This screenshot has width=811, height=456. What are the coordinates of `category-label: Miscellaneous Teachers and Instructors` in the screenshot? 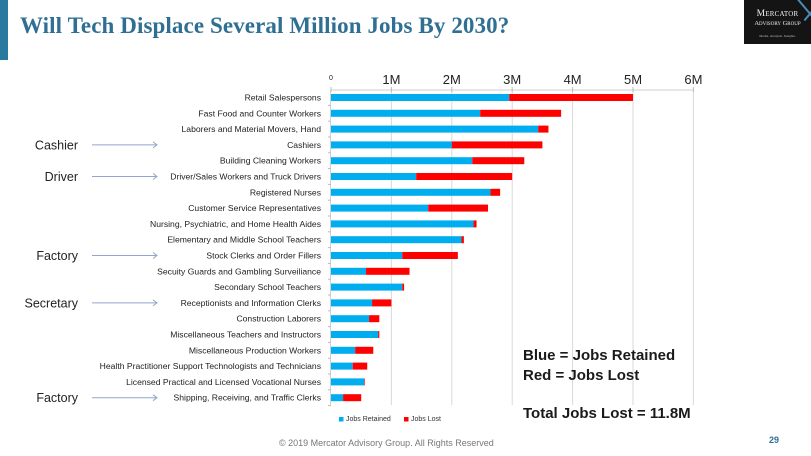 It's located at (245, 335).